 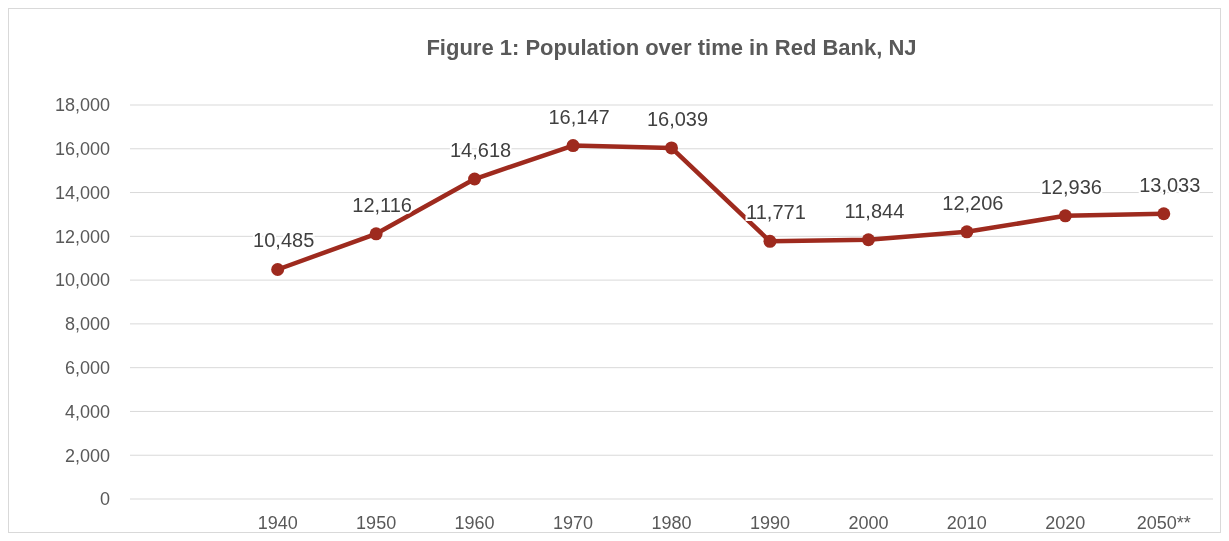 What do you see at coordinates (82, 192) in the screenshot?
I see `y-tick-label: 14,000` at bounding box center [82, 192].